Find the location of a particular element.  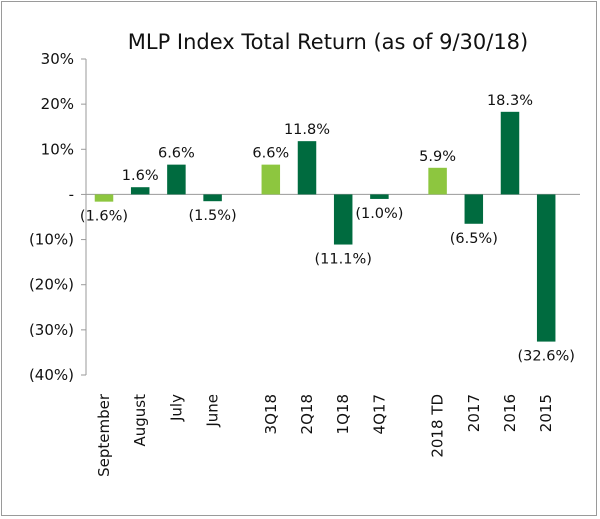

category-label: August is located at coordinates (140, 420).